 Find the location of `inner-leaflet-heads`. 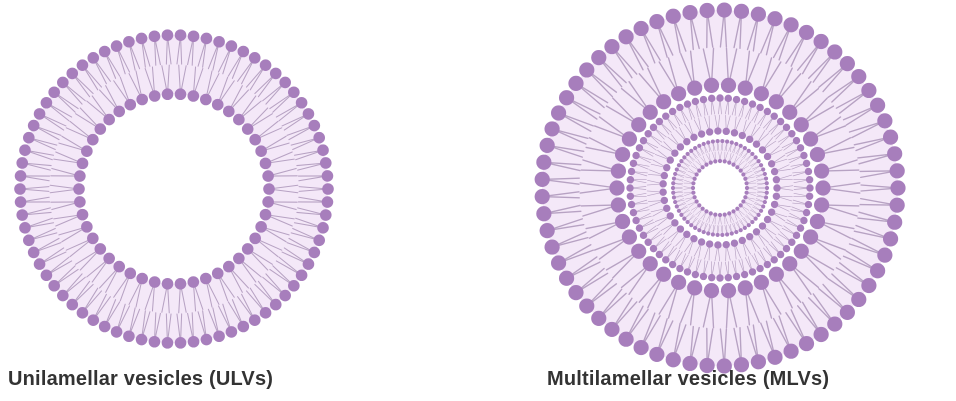

inner-leaflet-heads is located at coordinates (720, 188).